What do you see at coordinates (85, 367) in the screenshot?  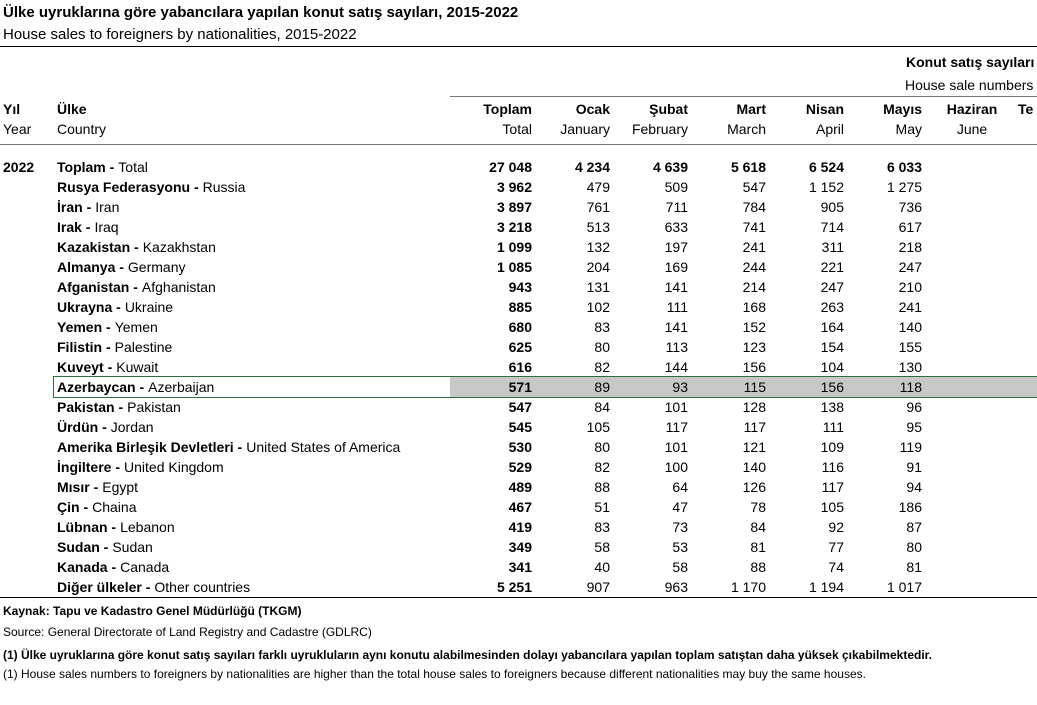 I see `country-tr: Kuveyt -` at bounding box center [85, 367].